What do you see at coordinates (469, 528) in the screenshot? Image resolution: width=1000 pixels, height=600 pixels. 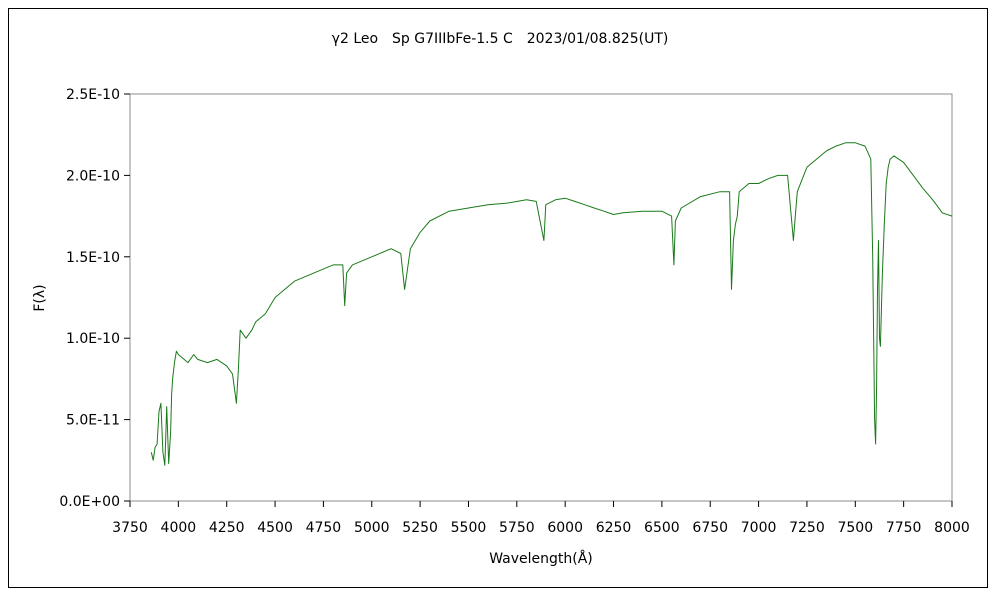 I see `x-tick-label: 5500` at bounding box center [469, 528].